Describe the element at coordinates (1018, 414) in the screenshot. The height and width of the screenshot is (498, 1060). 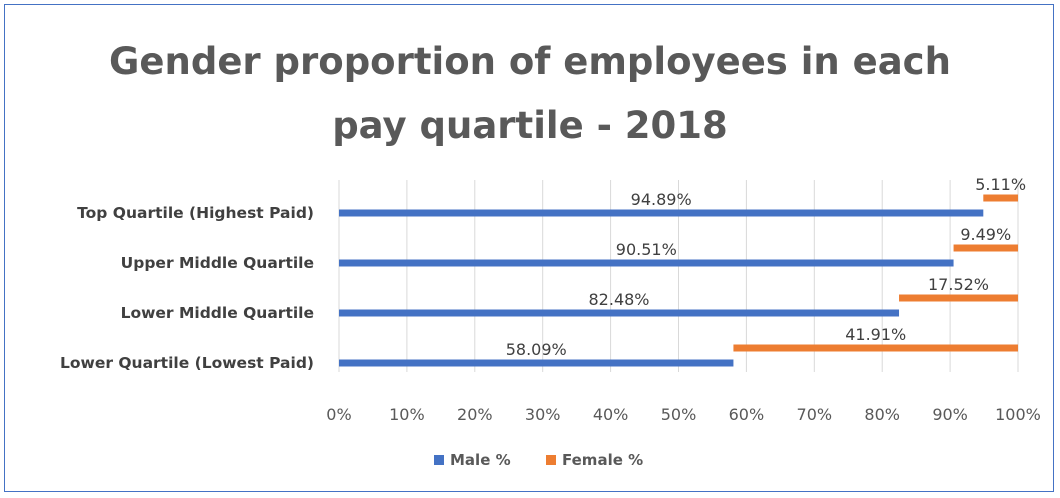
I see `x-tick-label: 100%` at that location.